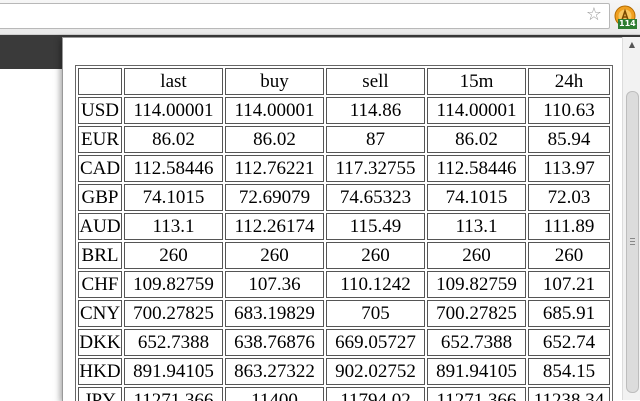 The width and height of the screenshot is (640, 401). Describe the element at coordinates (100, 313) in the screenshot. I see `currency-cell: CNY` at that location.